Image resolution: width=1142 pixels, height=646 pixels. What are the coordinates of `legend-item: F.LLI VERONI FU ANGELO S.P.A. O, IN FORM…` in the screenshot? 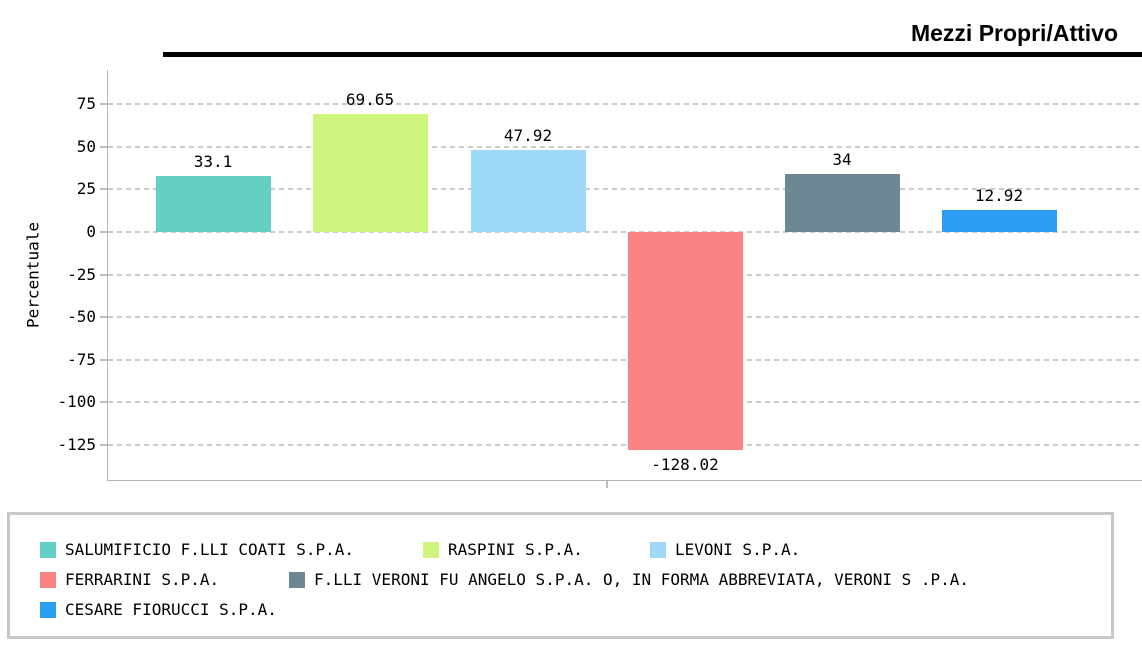 It's located at (629, 579).